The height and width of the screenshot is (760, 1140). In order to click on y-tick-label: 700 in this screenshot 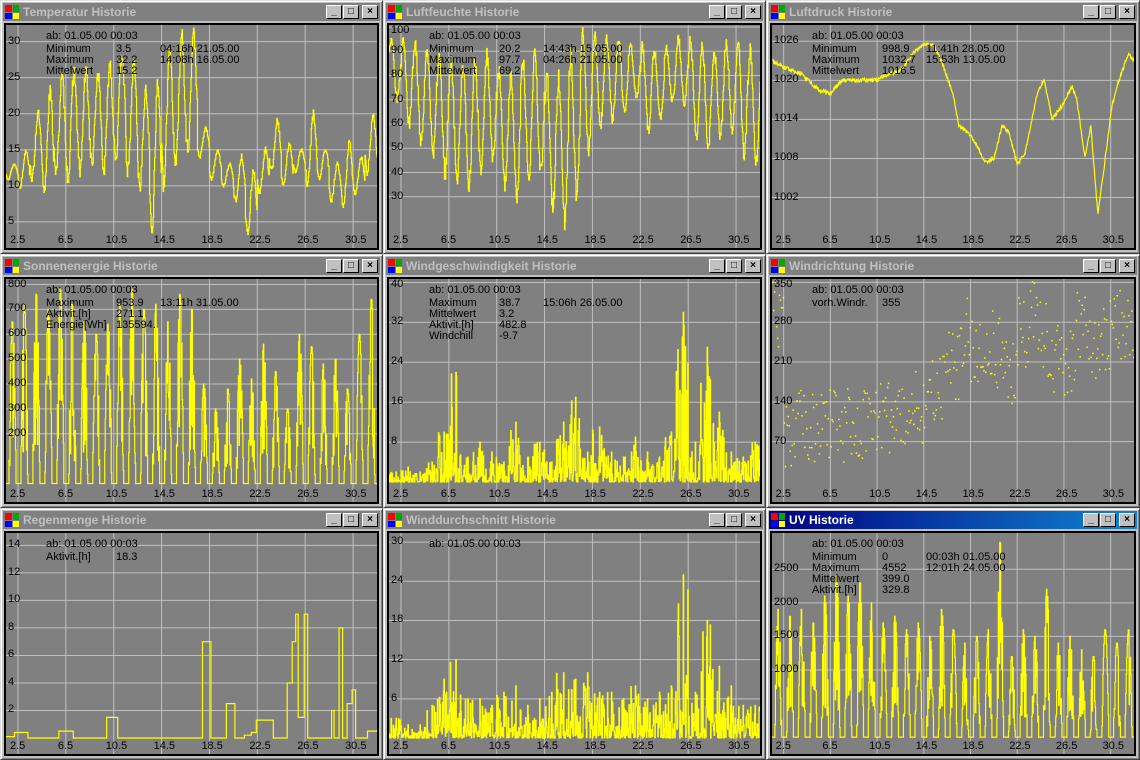, I will do `click(17, 308)`.